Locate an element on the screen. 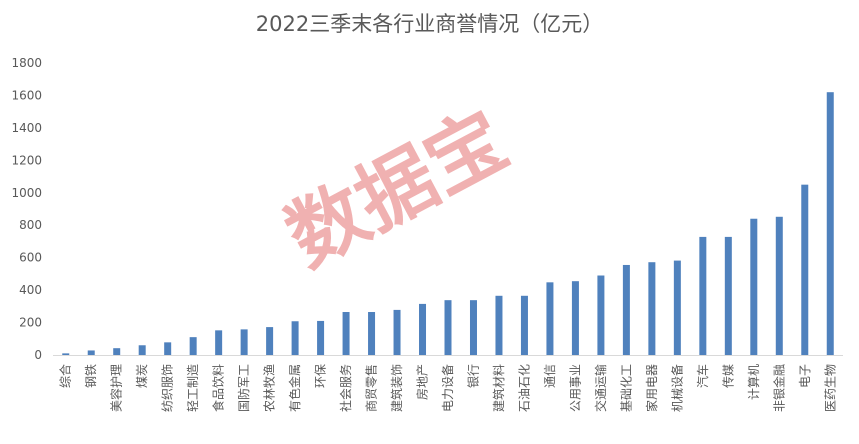 The width and height of the screenshot is (859, 444). y-tick-label: 800 is located at coordinates (30, 225).